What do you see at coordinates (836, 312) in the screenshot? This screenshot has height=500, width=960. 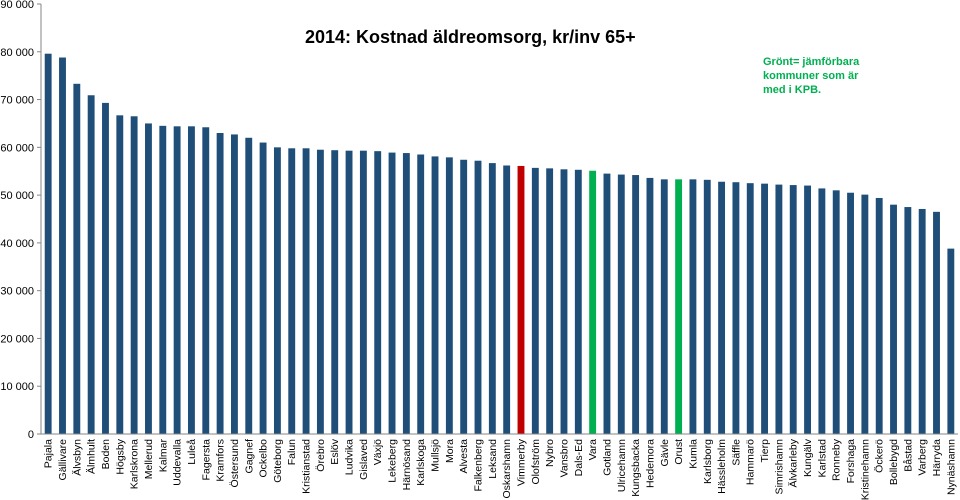 I see `bar-ronneby` at bounding box center [836, 312].